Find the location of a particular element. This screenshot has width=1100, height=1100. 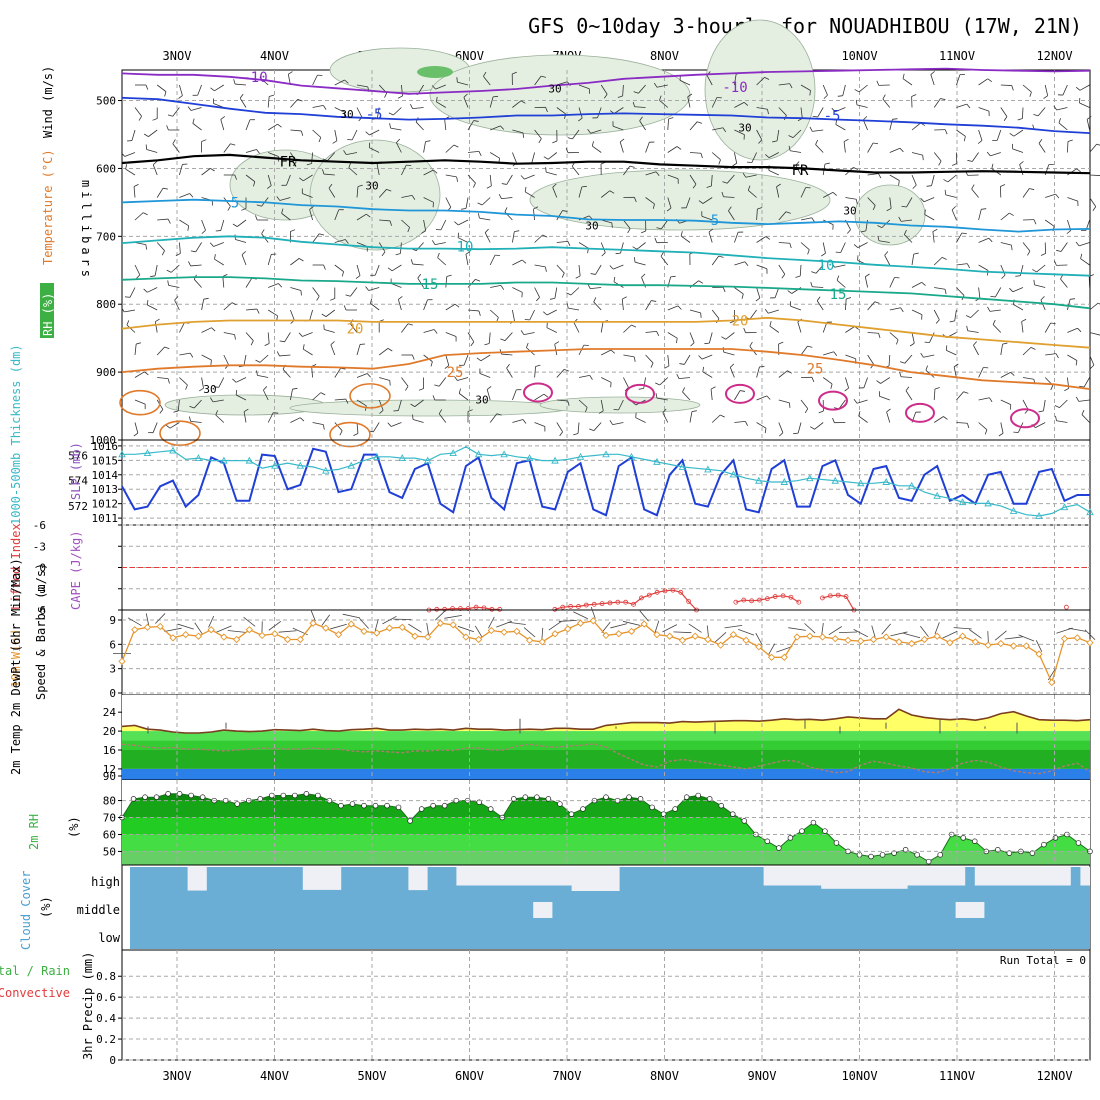

temperature-mask is located at coordinates (606, 714).